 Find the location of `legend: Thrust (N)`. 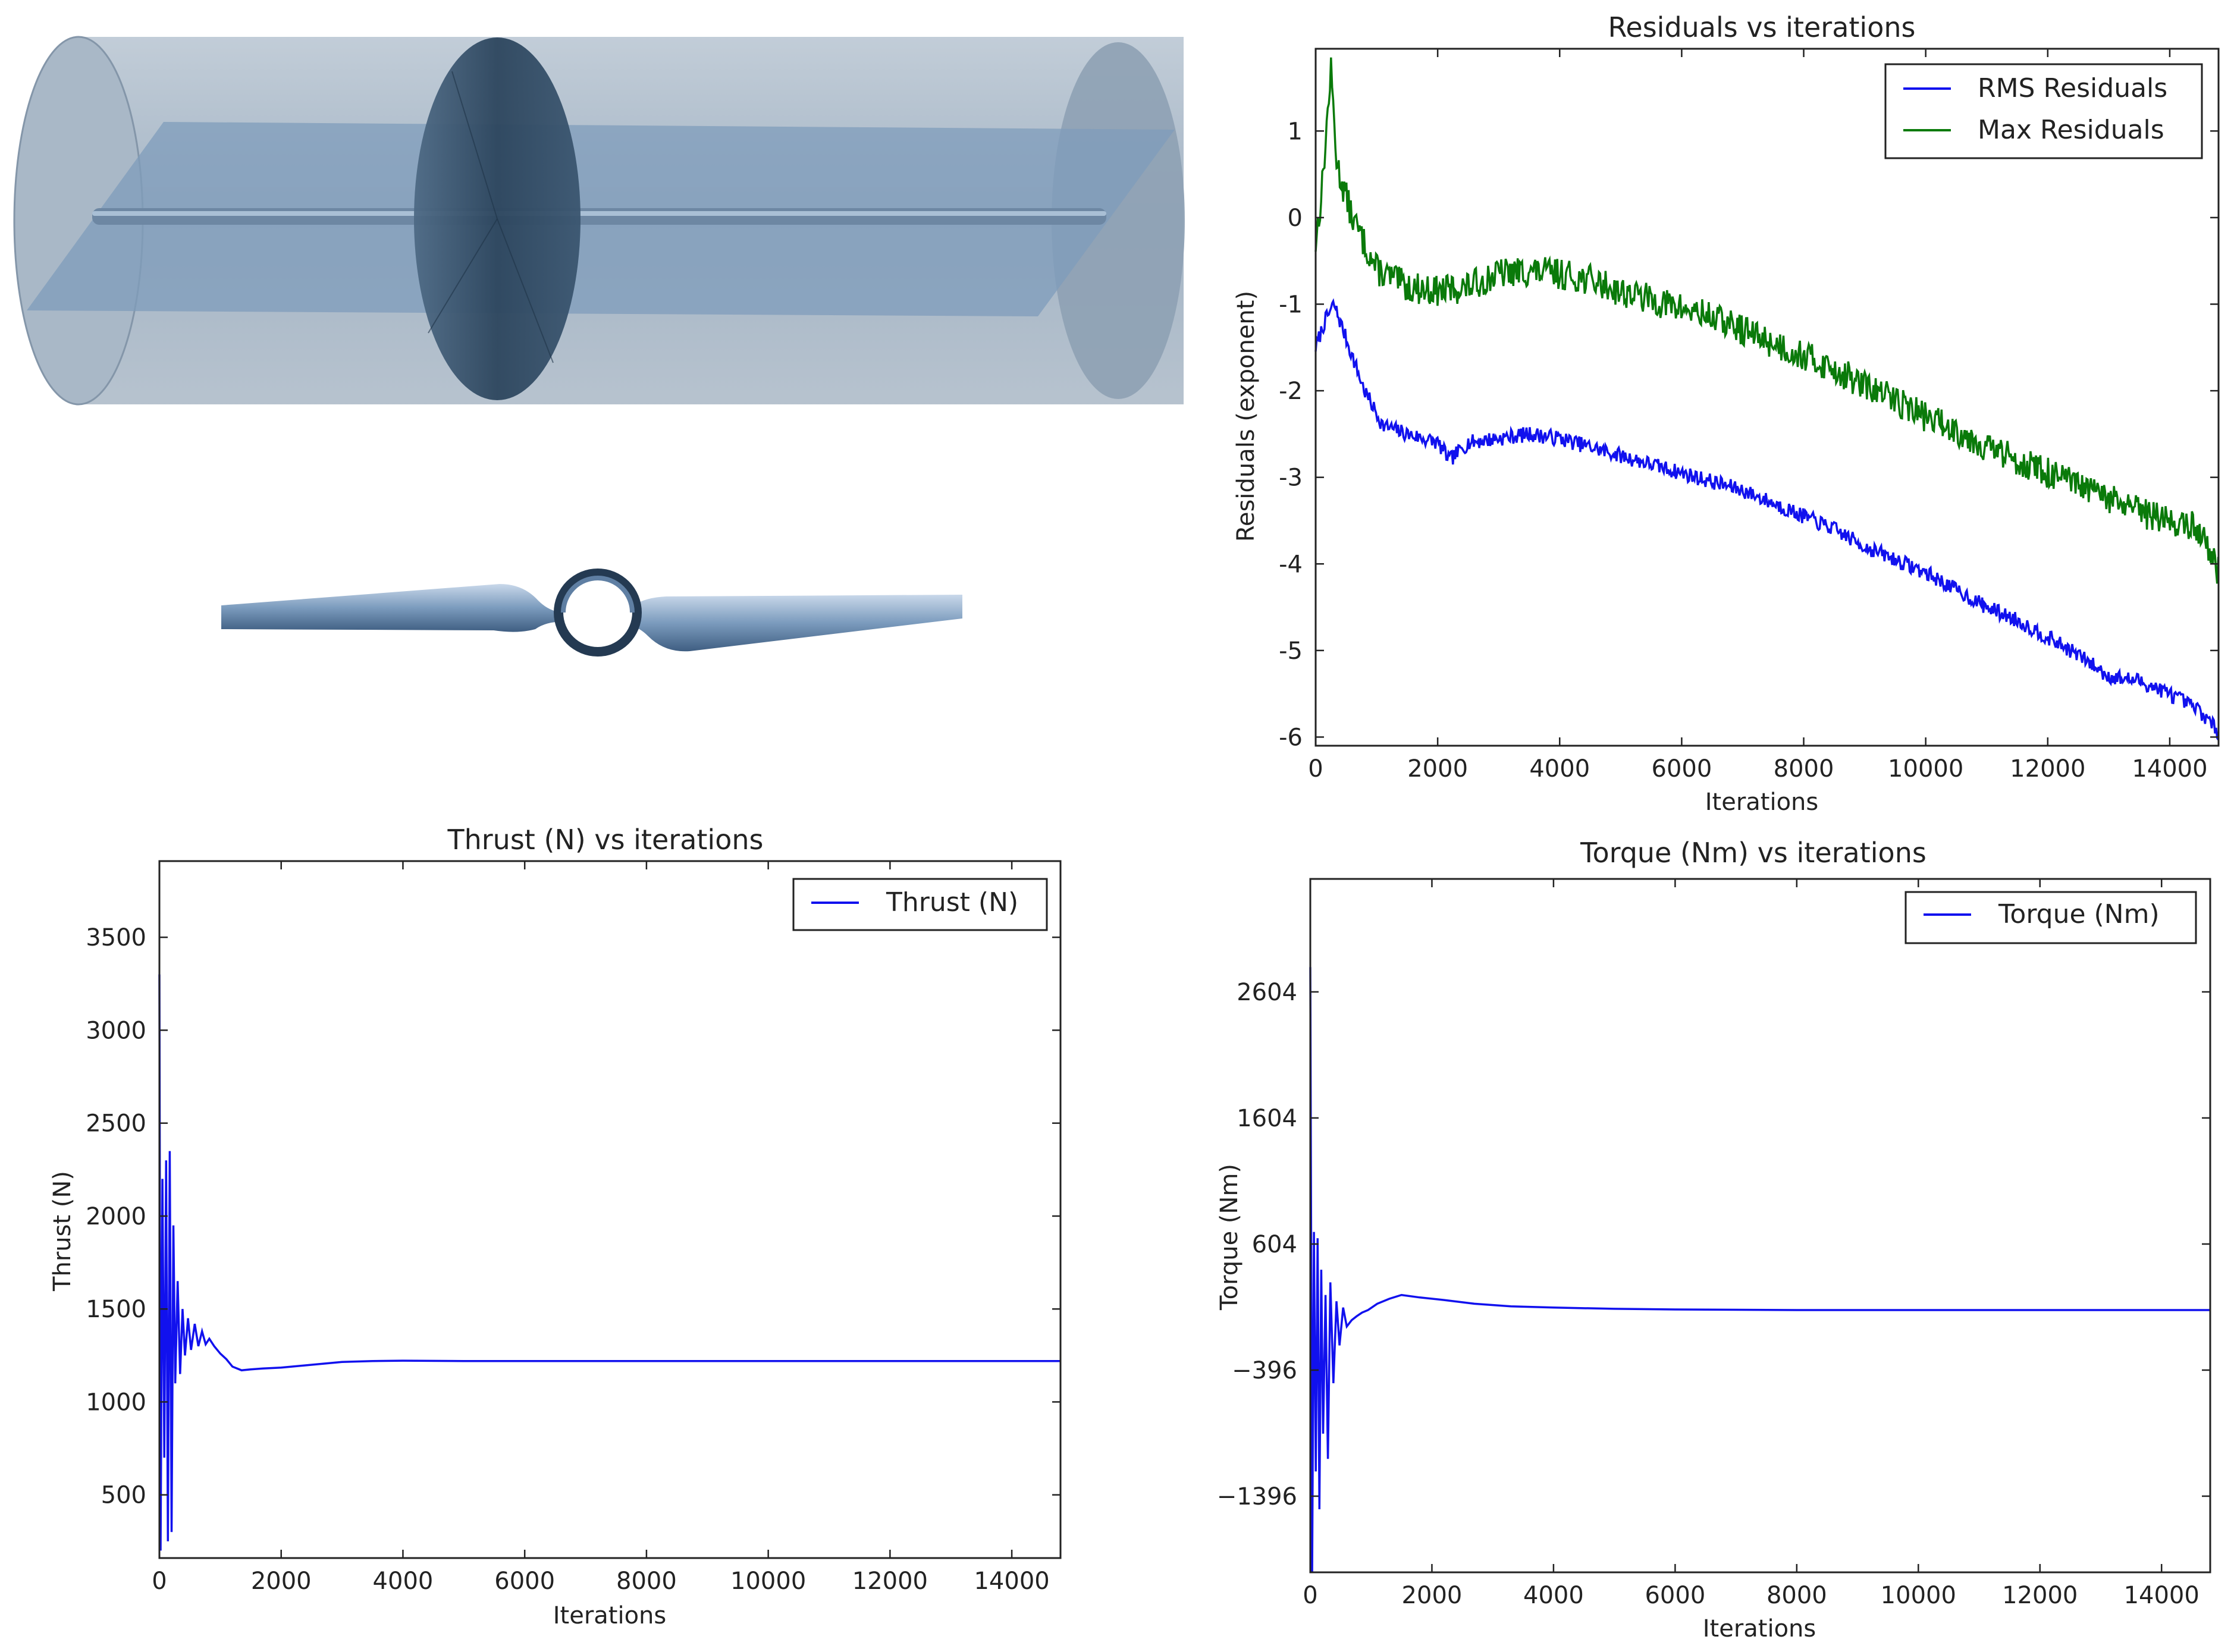

legend: Thrust (N) is located at coordinates (920, 904).